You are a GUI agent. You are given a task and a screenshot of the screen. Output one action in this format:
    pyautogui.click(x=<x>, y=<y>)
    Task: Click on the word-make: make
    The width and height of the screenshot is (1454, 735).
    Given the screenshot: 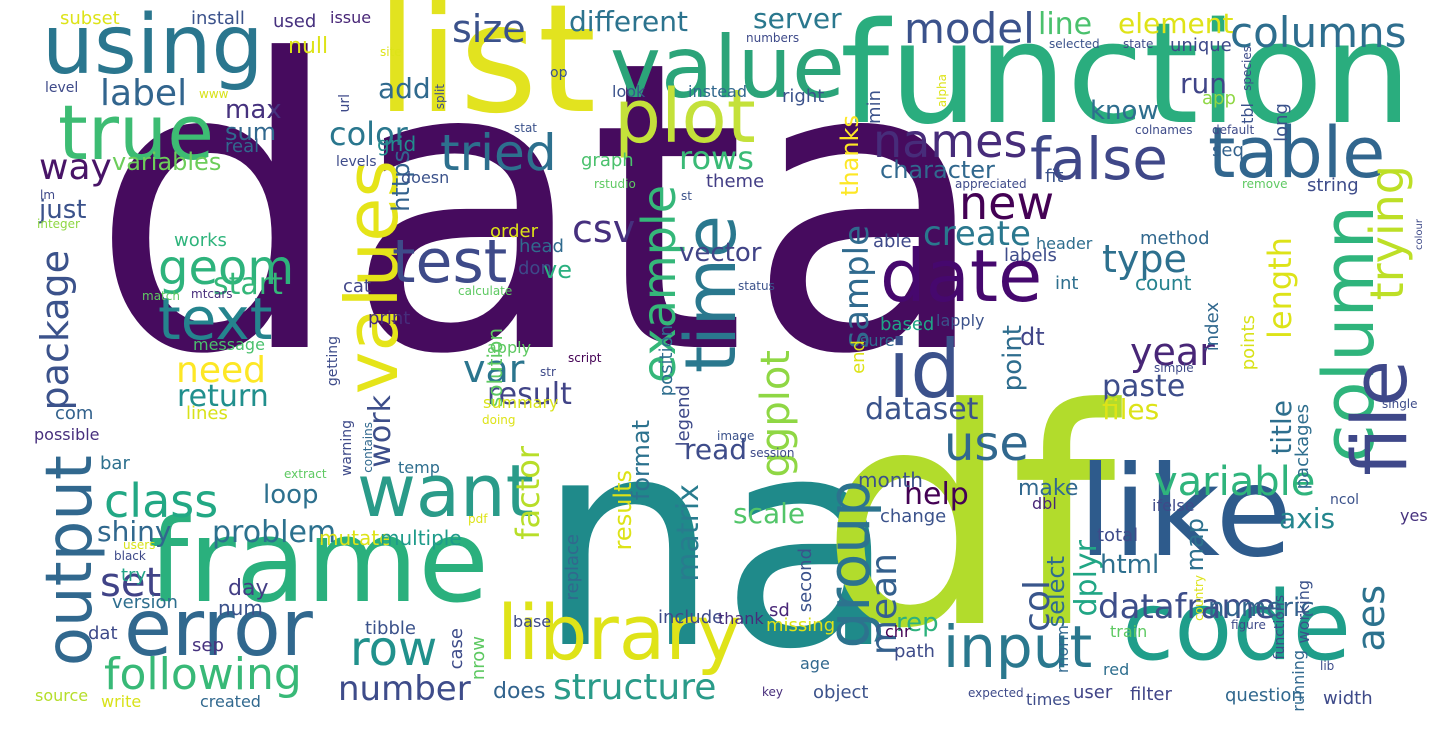 What is the action you would take?
    pyautogui.click(x=1048, y=488)
    